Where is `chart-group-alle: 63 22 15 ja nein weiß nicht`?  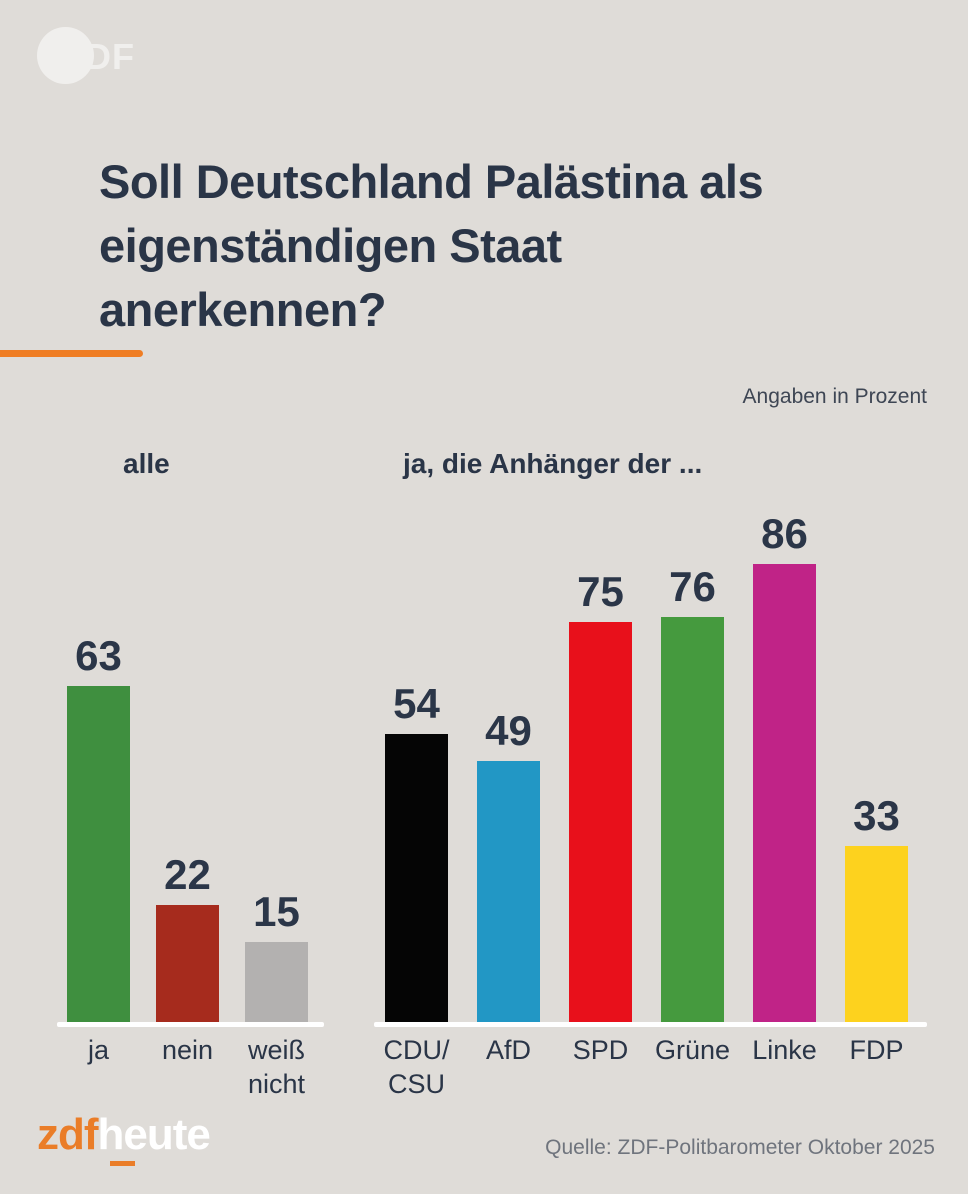
chart-group-alle: 63 22 15 ja nein weiß nicht is located at coordinates (190, 800).